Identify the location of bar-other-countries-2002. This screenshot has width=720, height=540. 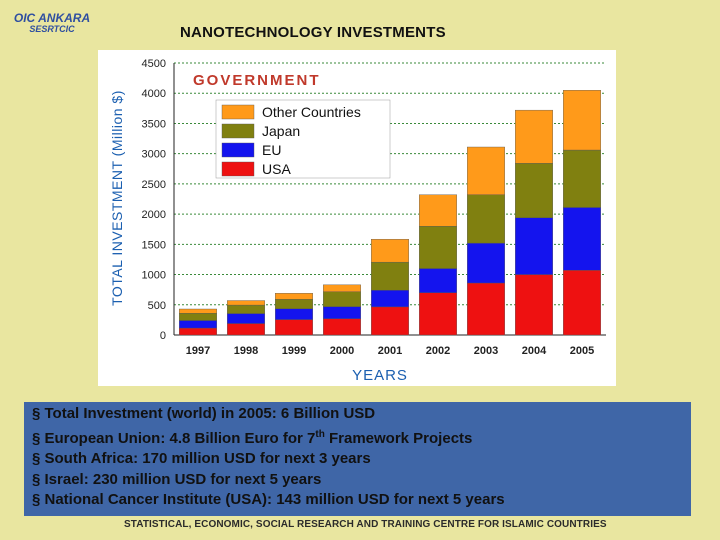
(438, 210).